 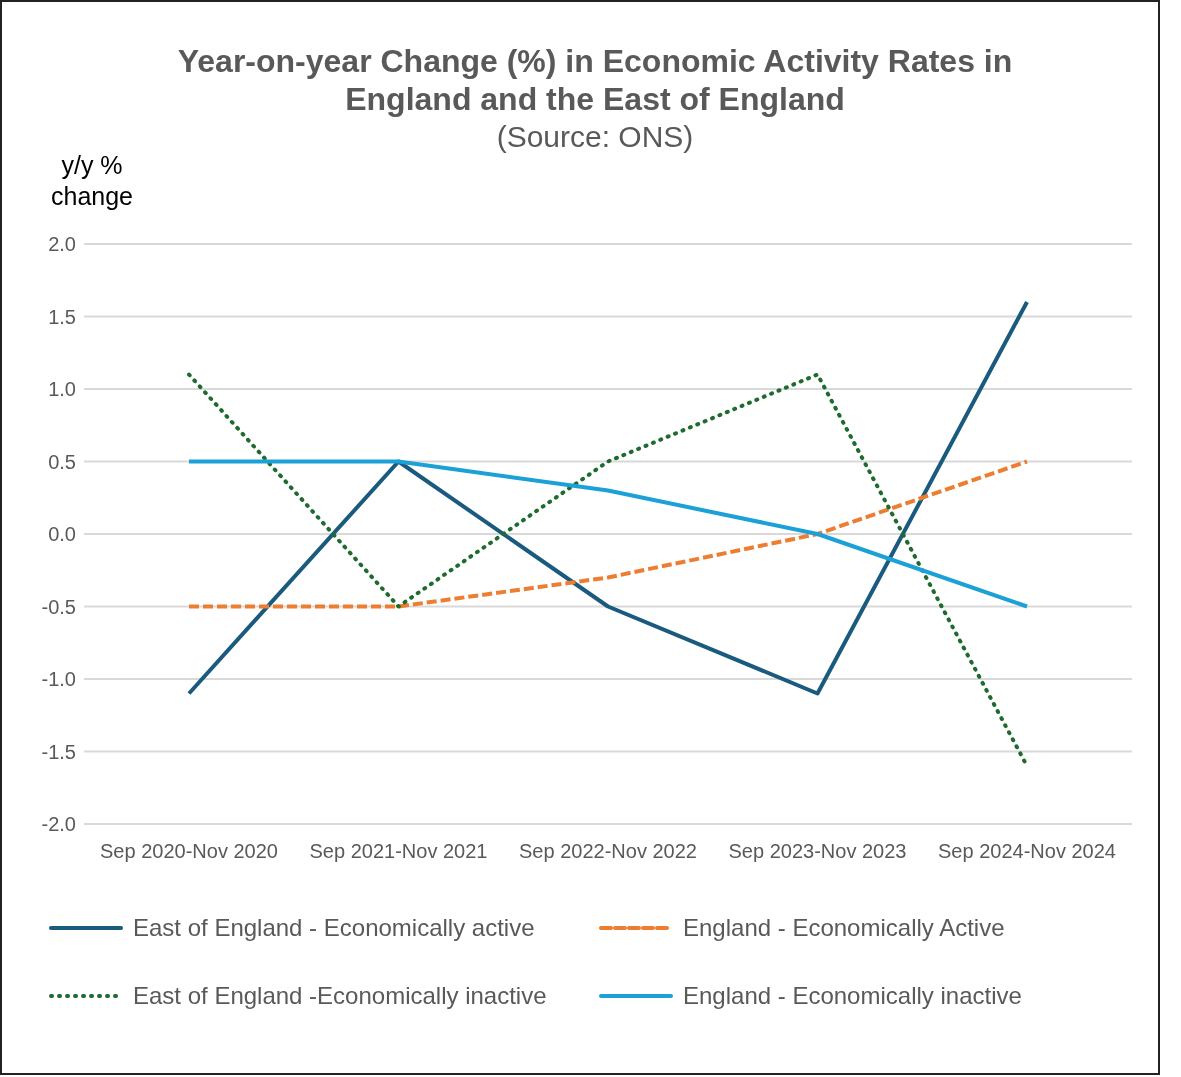 What do you see at coordinates (595, 80) in the screenshot?
I see `chart-title: Year-on-year Change (%) in Economic Activity Rates in England and the East of England` at bounding box center [595, 80].